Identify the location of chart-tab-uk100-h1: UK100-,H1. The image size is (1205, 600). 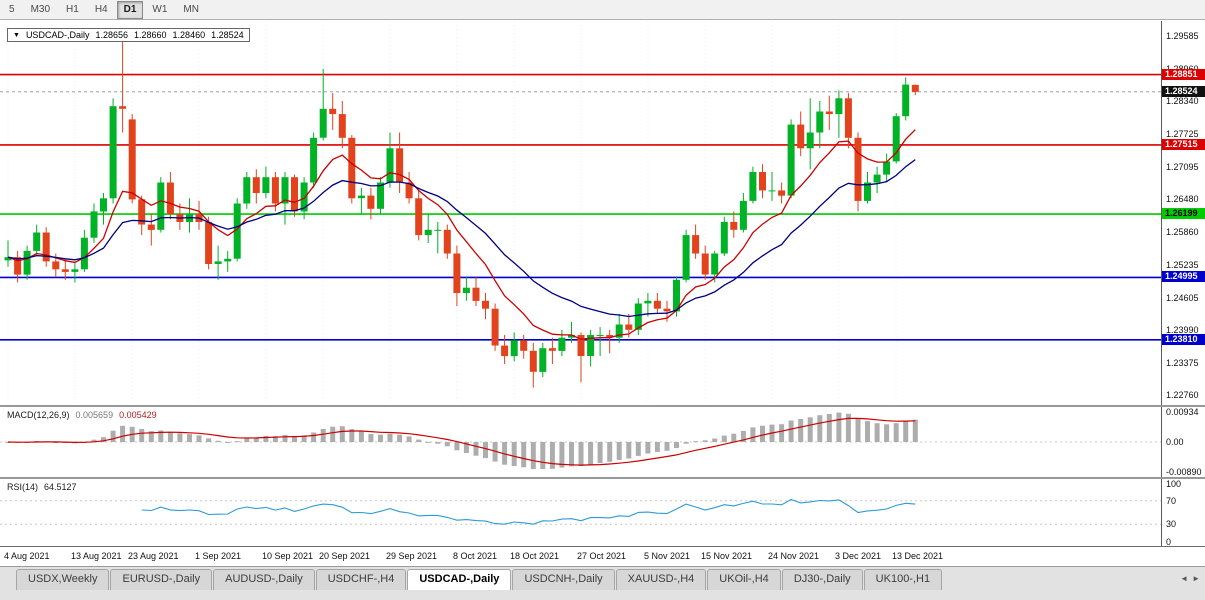
(903, 579).